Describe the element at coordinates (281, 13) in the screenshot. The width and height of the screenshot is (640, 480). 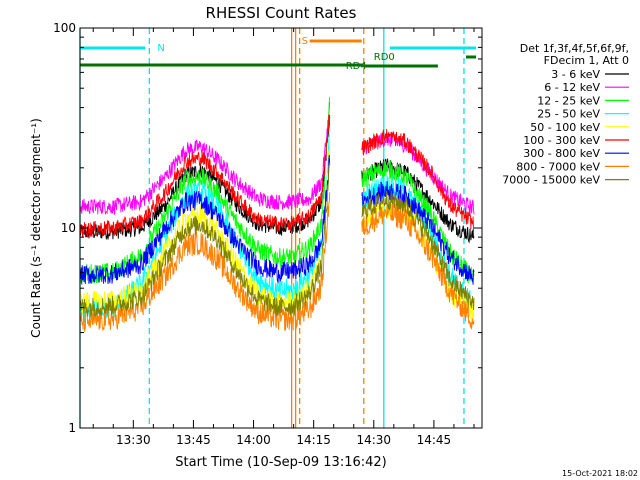
I see `chart-title: RHESSI Count Rates` at that location.